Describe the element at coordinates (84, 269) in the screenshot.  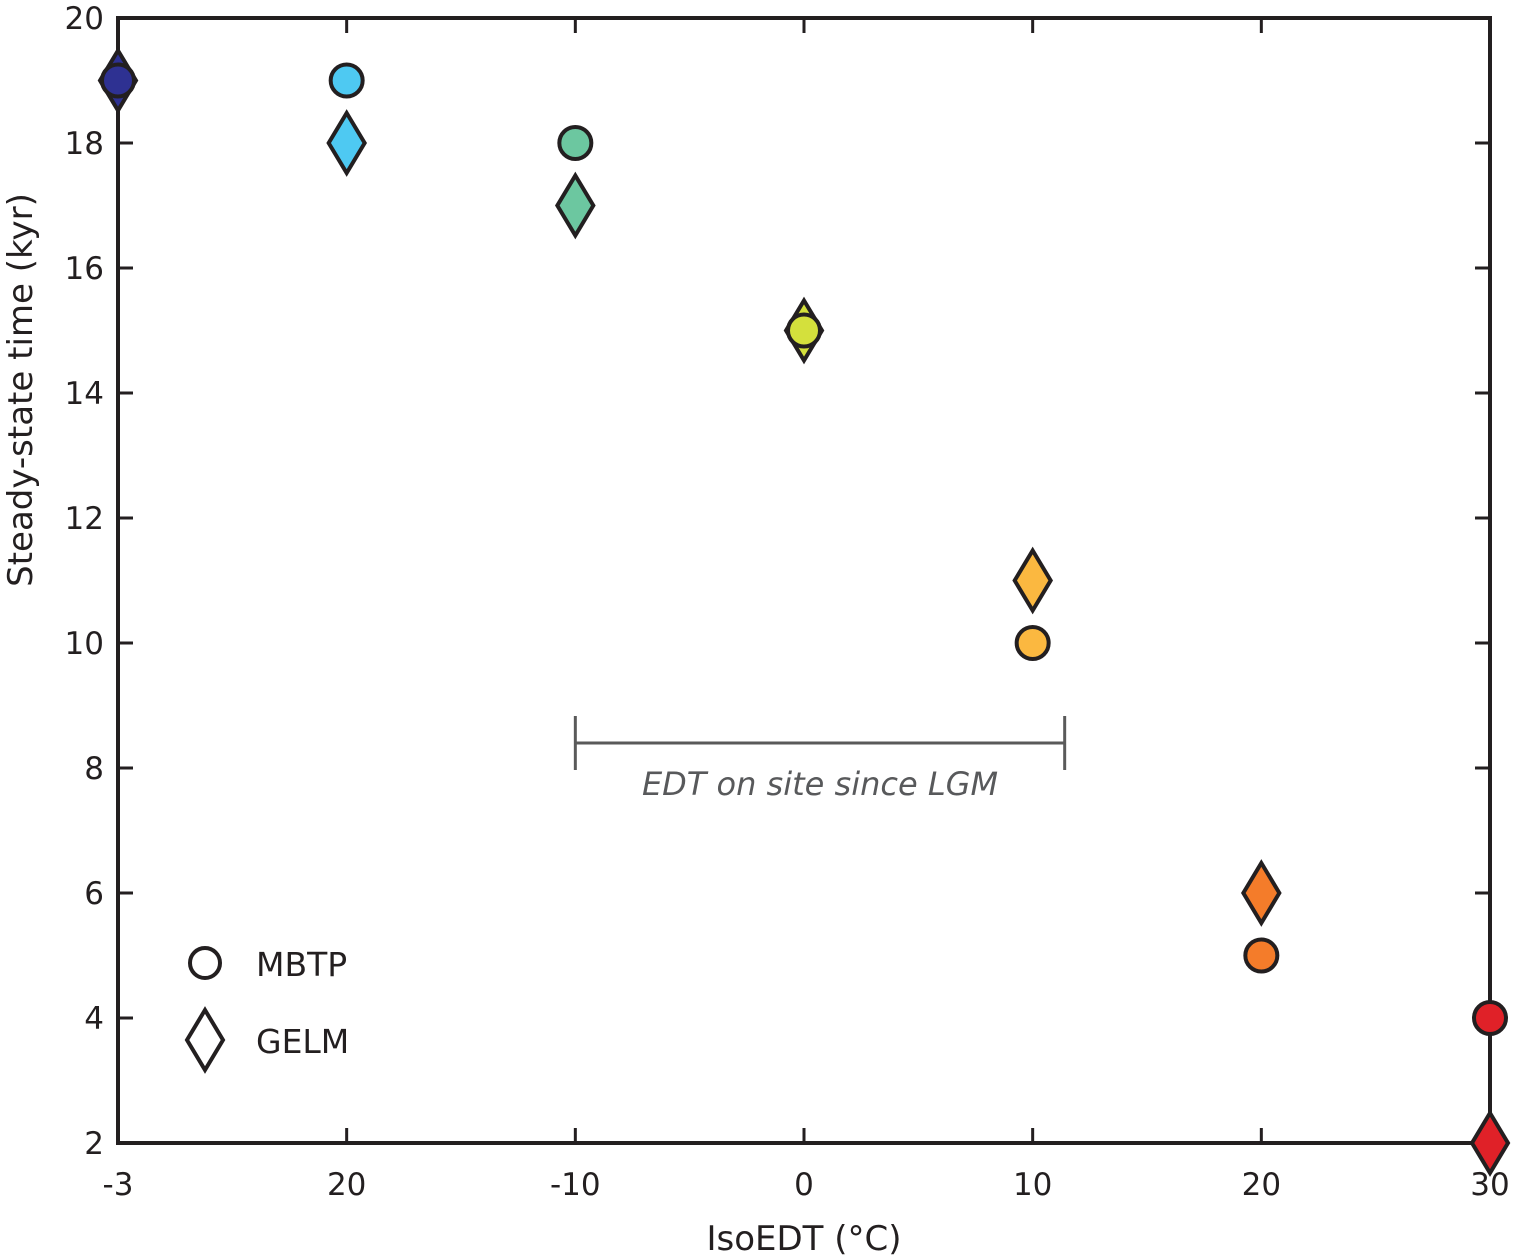
I see `y-tick-label: 16` at that location.